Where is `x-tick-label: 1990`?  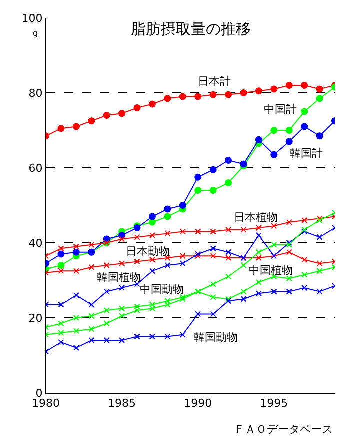 x-tick-label: 1990 is located at coordinates (198, 403).